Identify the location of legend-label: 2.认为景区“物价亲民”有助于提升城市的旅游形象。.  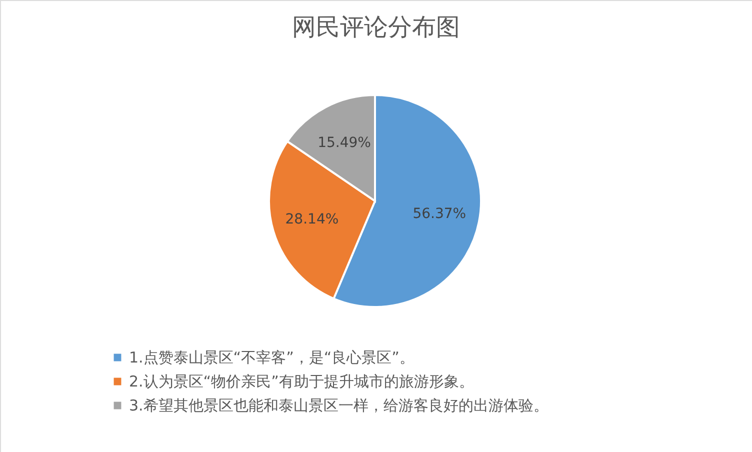
(301, 381).